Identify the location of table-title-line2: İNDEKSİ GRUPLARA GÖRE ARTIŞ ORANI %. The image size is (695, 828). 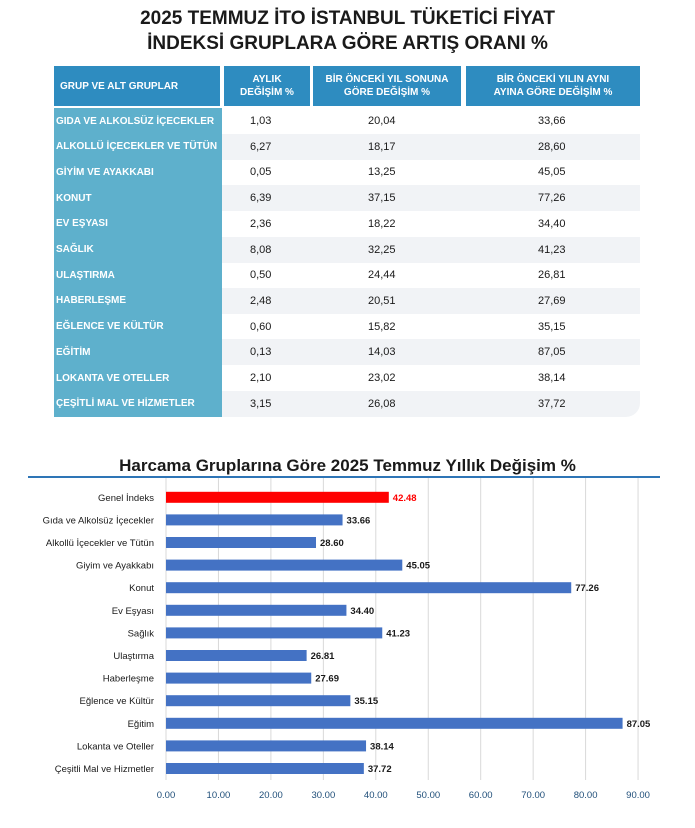
(347, 43).